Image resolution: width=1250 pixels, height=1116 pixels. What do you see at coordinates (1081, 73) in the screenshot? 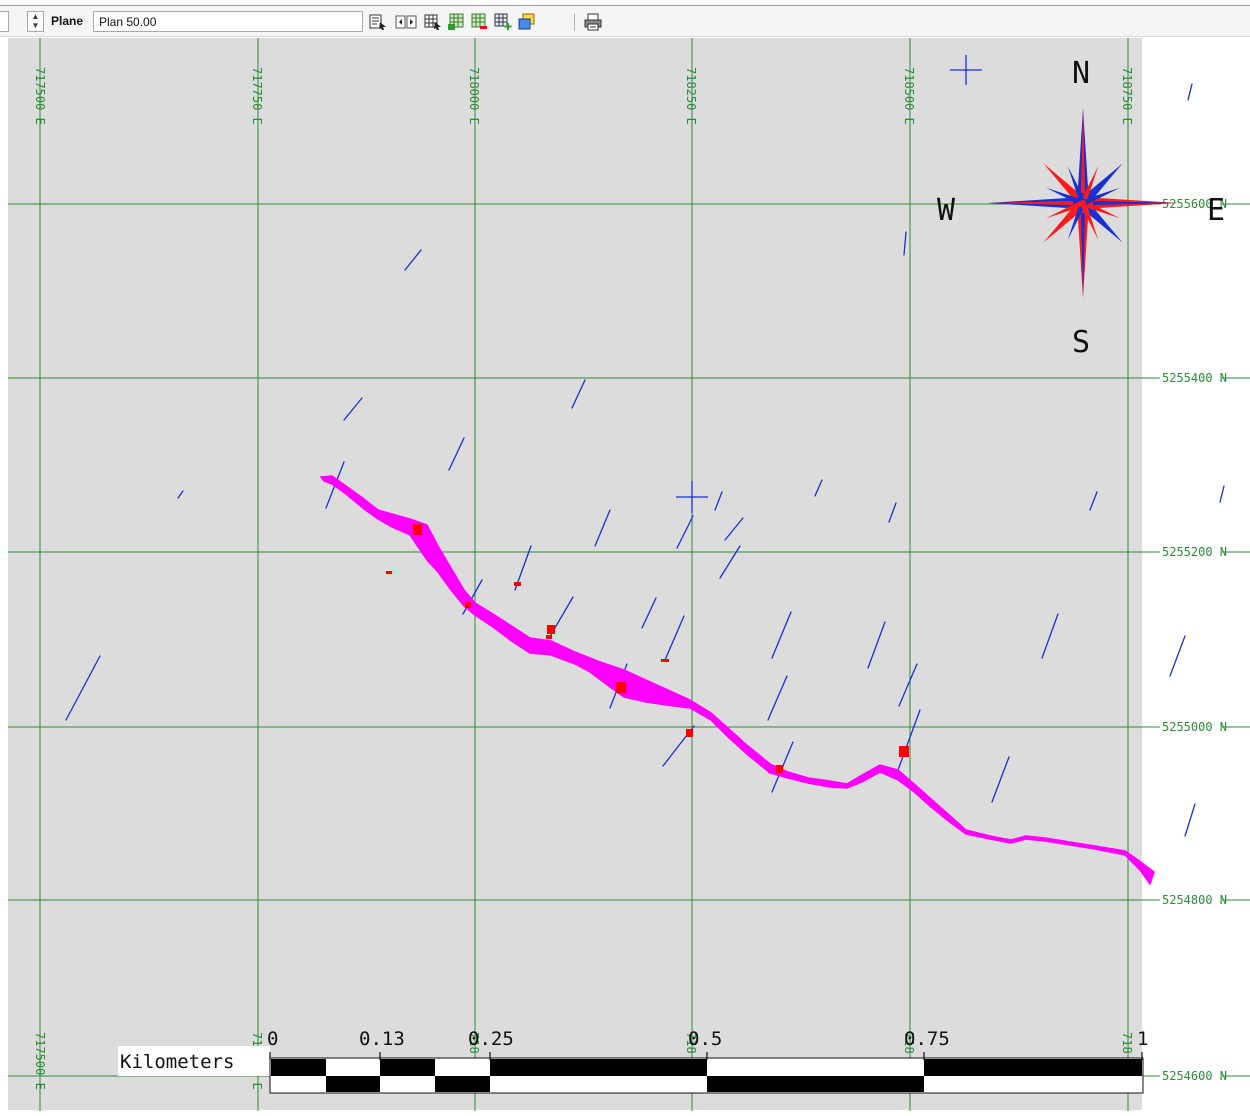
I see `compass-letter-n: N` at bounding box center [1081, 73].